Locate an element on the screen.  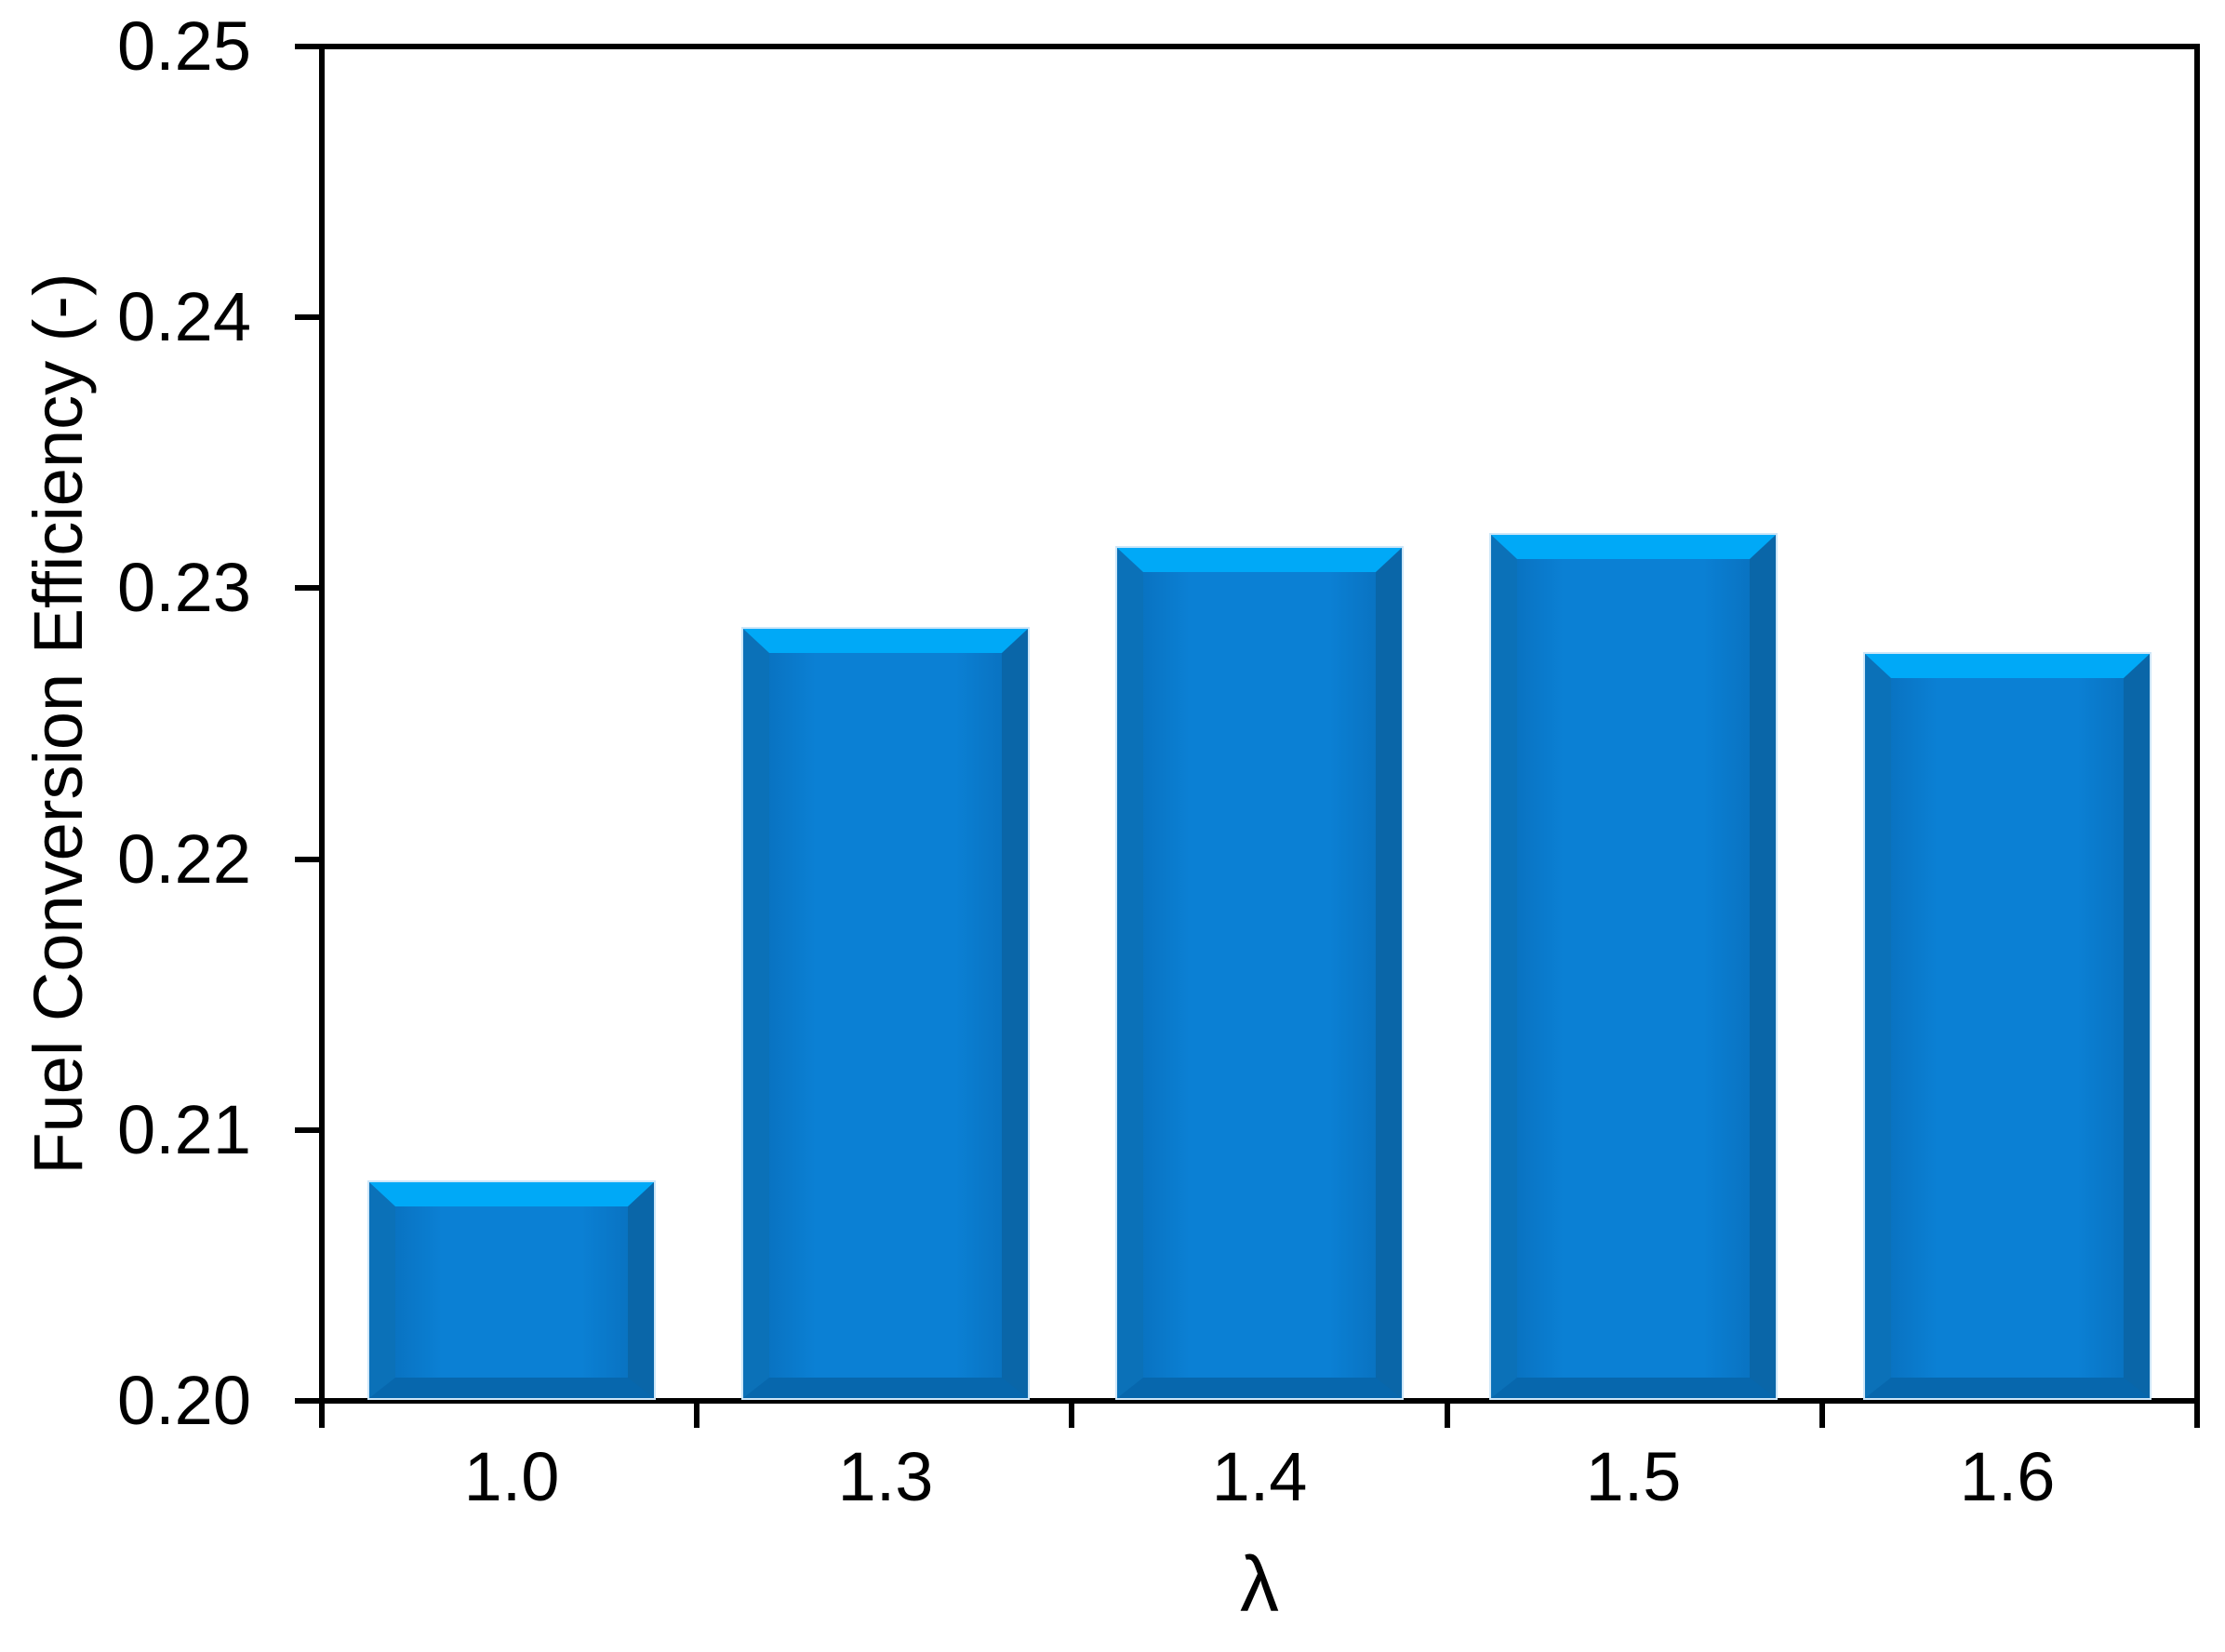
y-tick-label-0.20: 0.20 is located at coordinates (183, 1400).